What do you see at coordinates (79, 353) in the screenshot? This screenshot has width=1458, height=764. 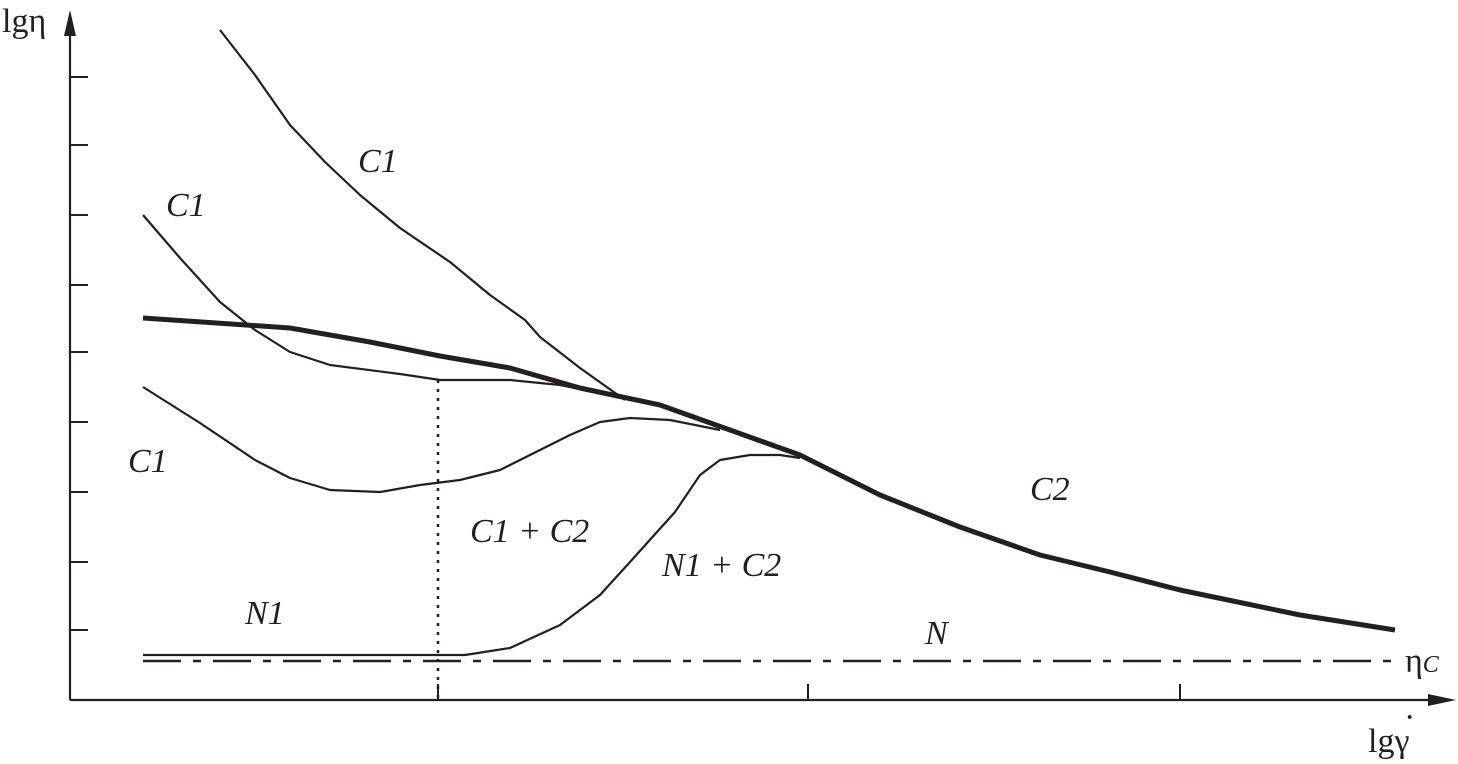 I see `y-ticks` at bounding box center [79, 353].